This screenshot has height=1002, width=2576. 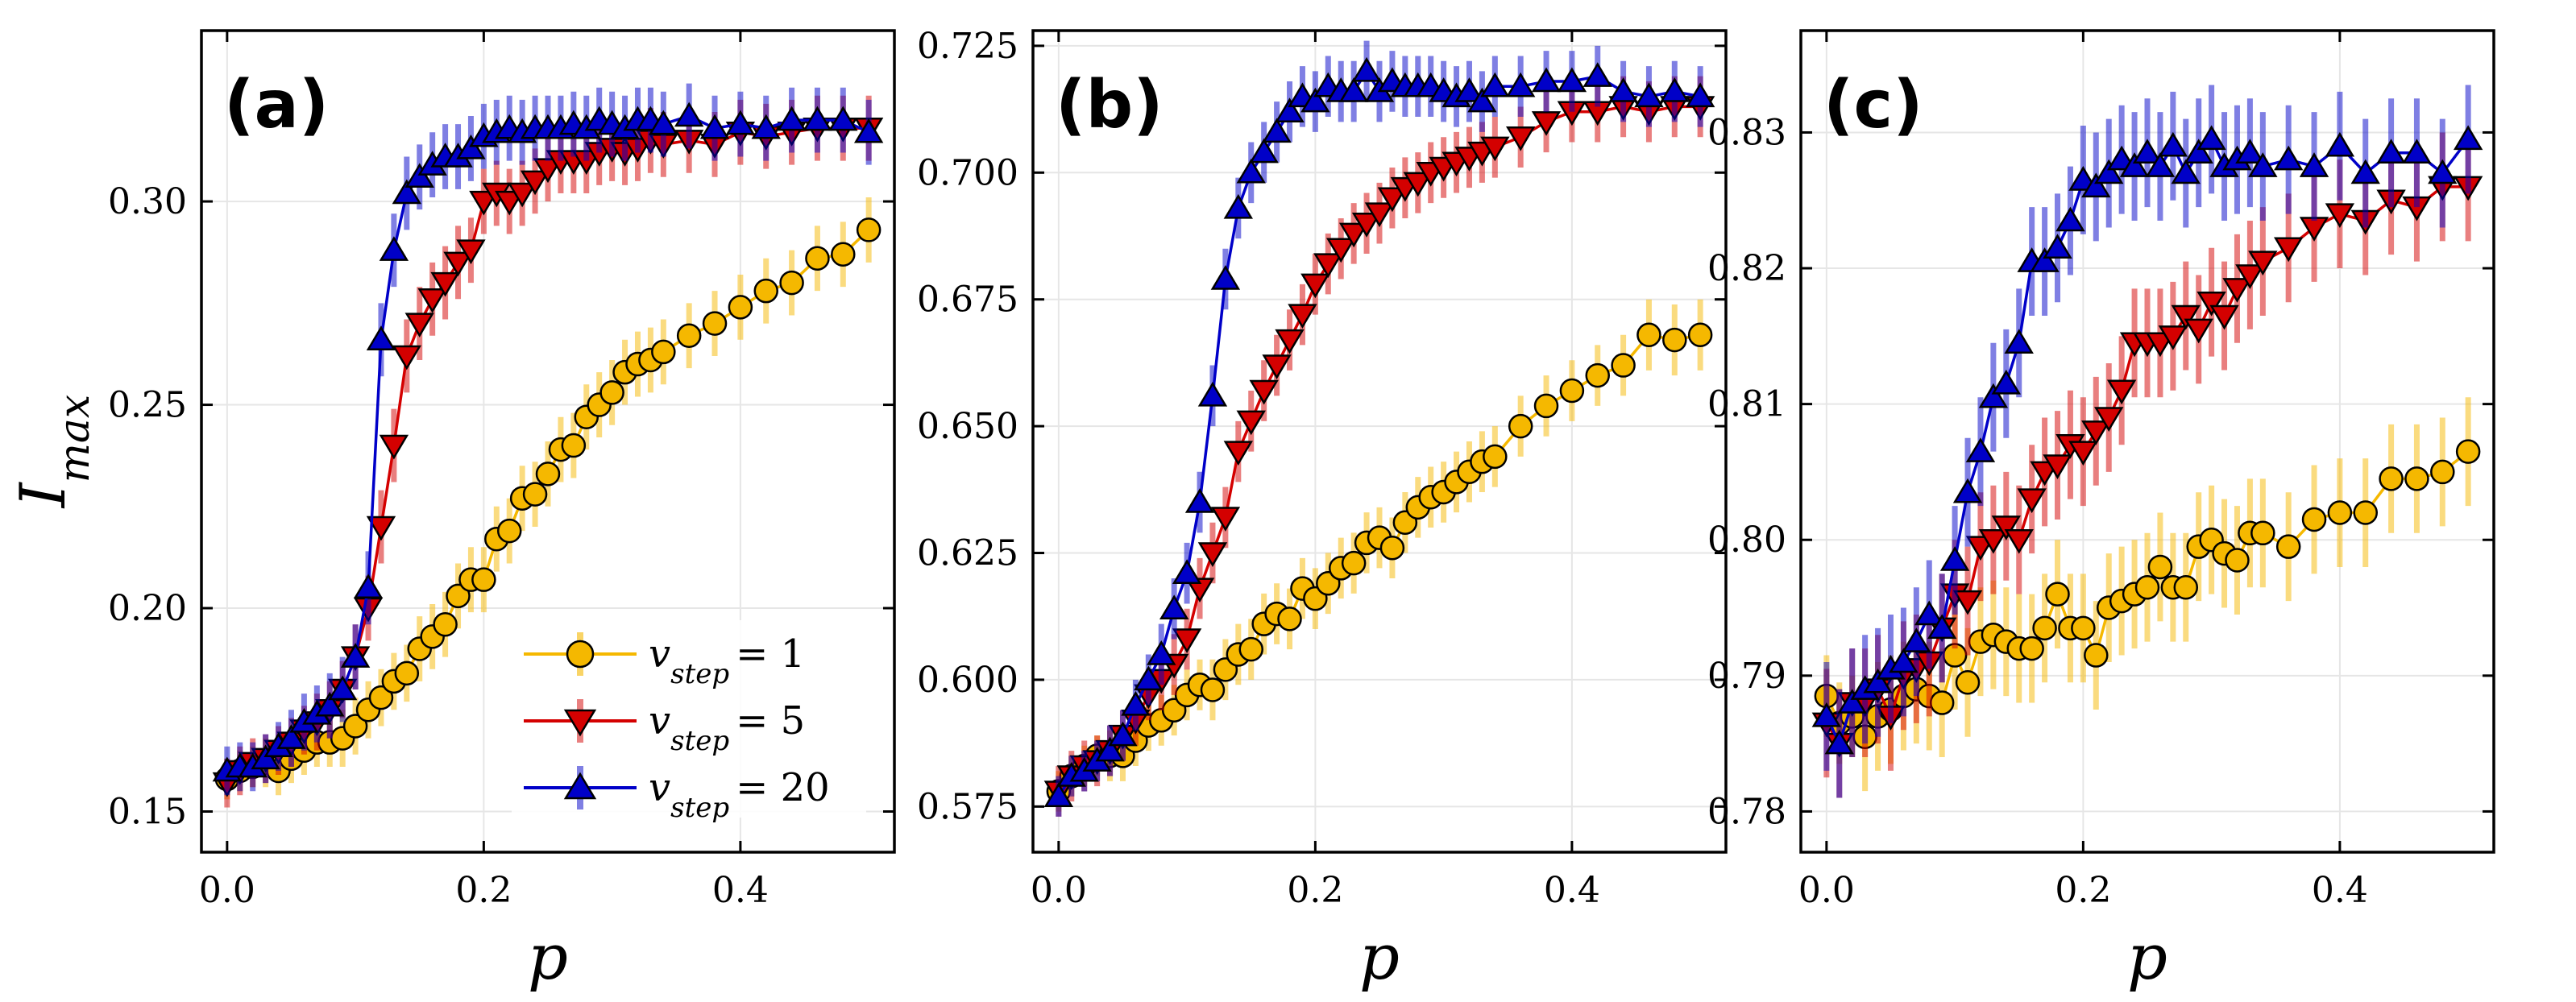 What do you see at coordinates (1746, 404) in the screenshot?
I see `y-tick-label: 0.81` at bounding box center [1746, 404].